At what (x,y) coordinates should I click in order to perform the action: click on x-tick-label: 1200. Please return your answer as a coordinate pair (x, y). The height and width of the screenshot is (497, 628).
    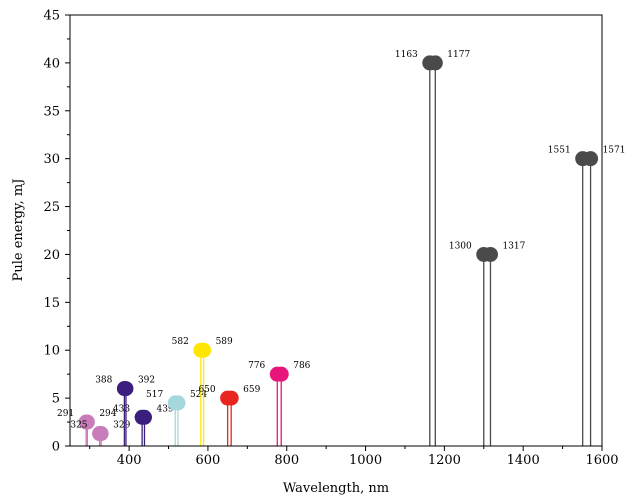
    Looking at the image, I should click on (444, 460).